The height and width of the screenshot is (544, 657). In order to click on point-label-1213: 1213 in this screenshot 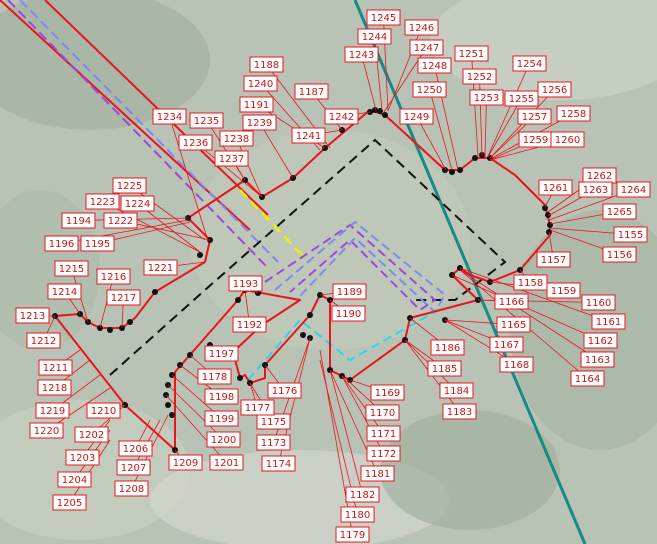, I will do `click(32, 315)`.